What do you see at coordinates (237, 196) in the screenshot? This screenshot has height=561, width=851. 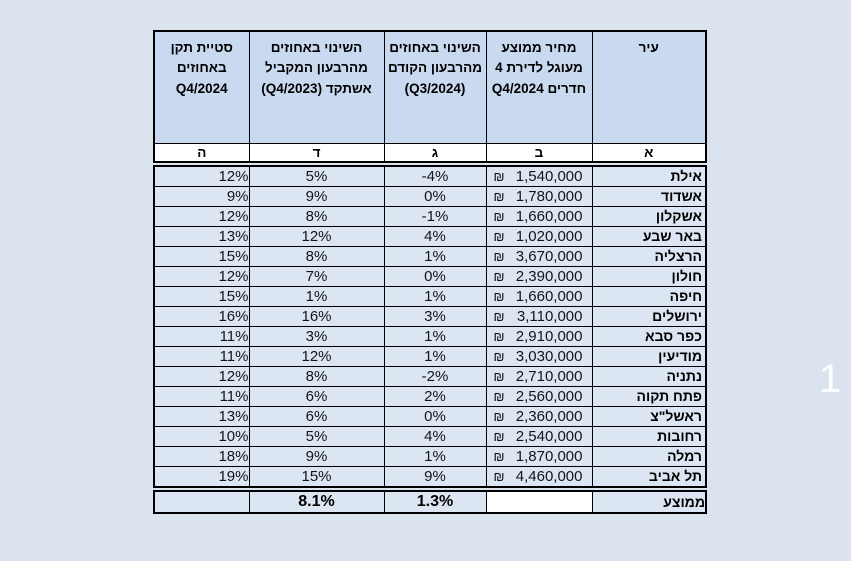 I see `std-dev-value: 9%` at bounding box center [237, 196].